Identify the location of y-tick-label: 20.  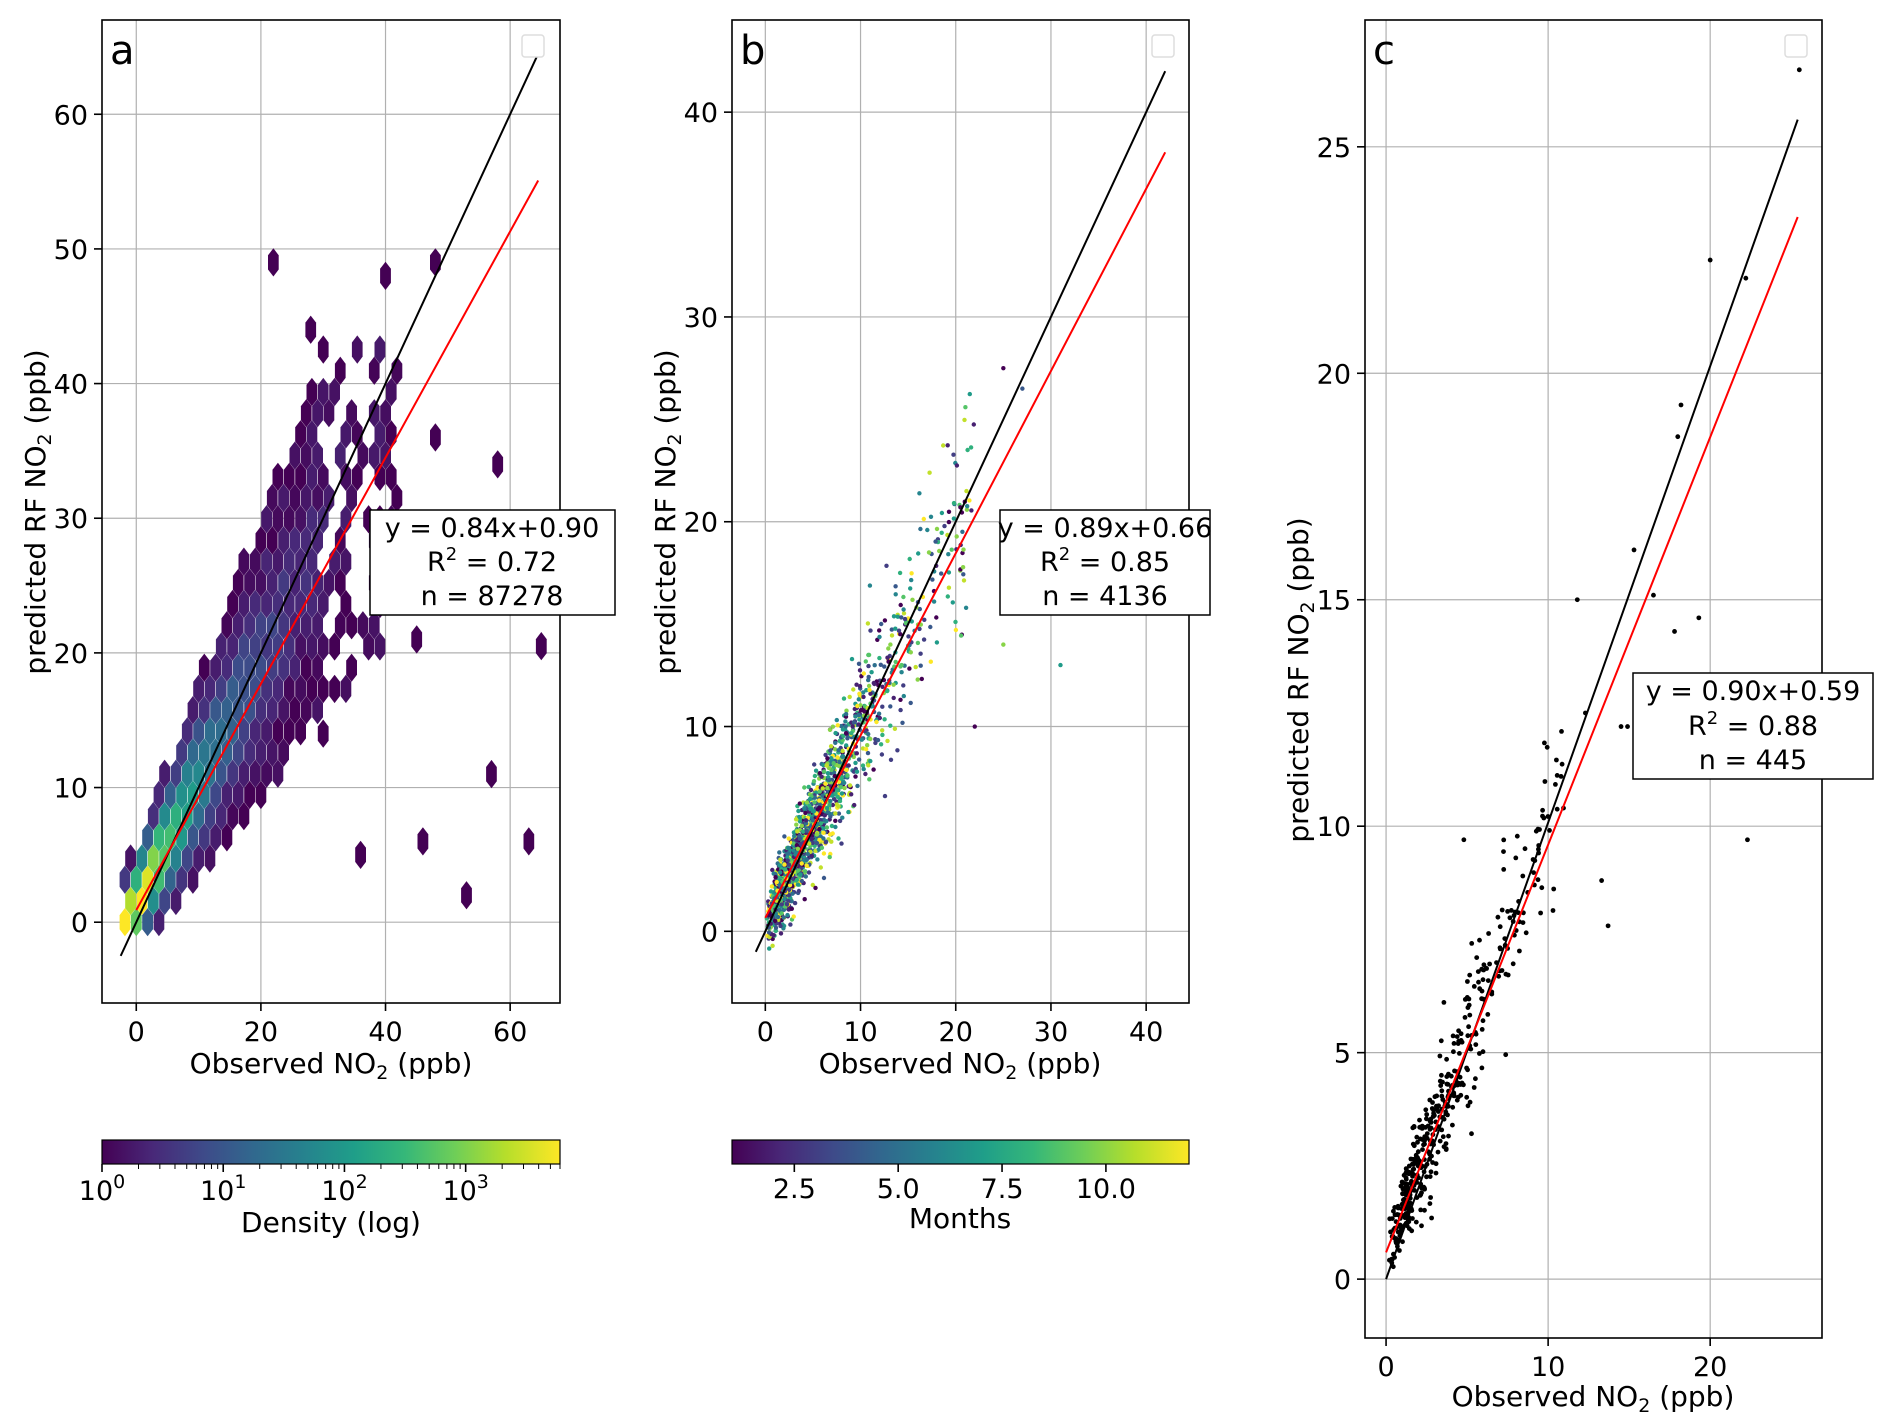
(701, 523).